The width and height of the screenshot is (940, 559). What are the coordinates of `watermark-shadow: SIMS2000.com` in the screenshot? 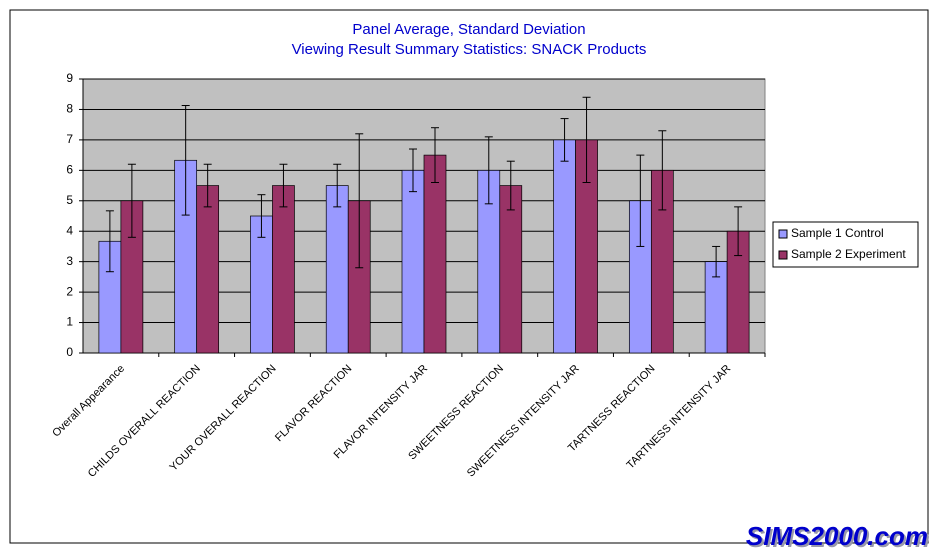 It's located at (839, 538).